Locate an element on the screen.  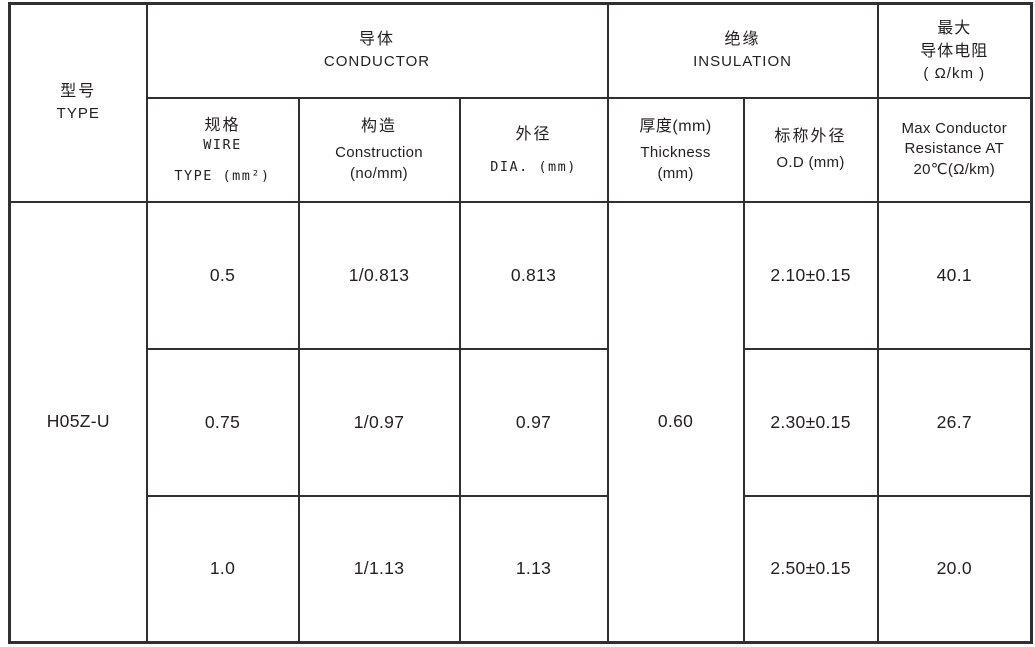
header-od-zh: 标称外径 is located at coordinates (810, 137).